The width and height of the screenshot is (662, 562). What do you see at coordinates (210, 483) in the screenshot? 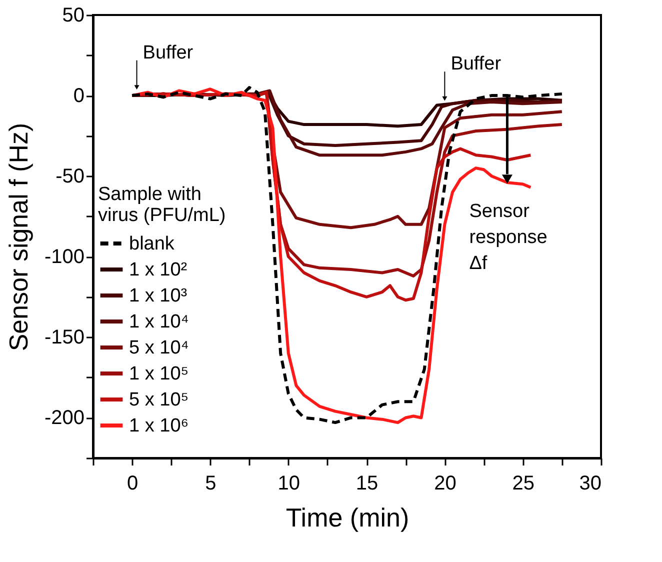
I see `x-tick-label: 5` at bounding box center [210, 483].